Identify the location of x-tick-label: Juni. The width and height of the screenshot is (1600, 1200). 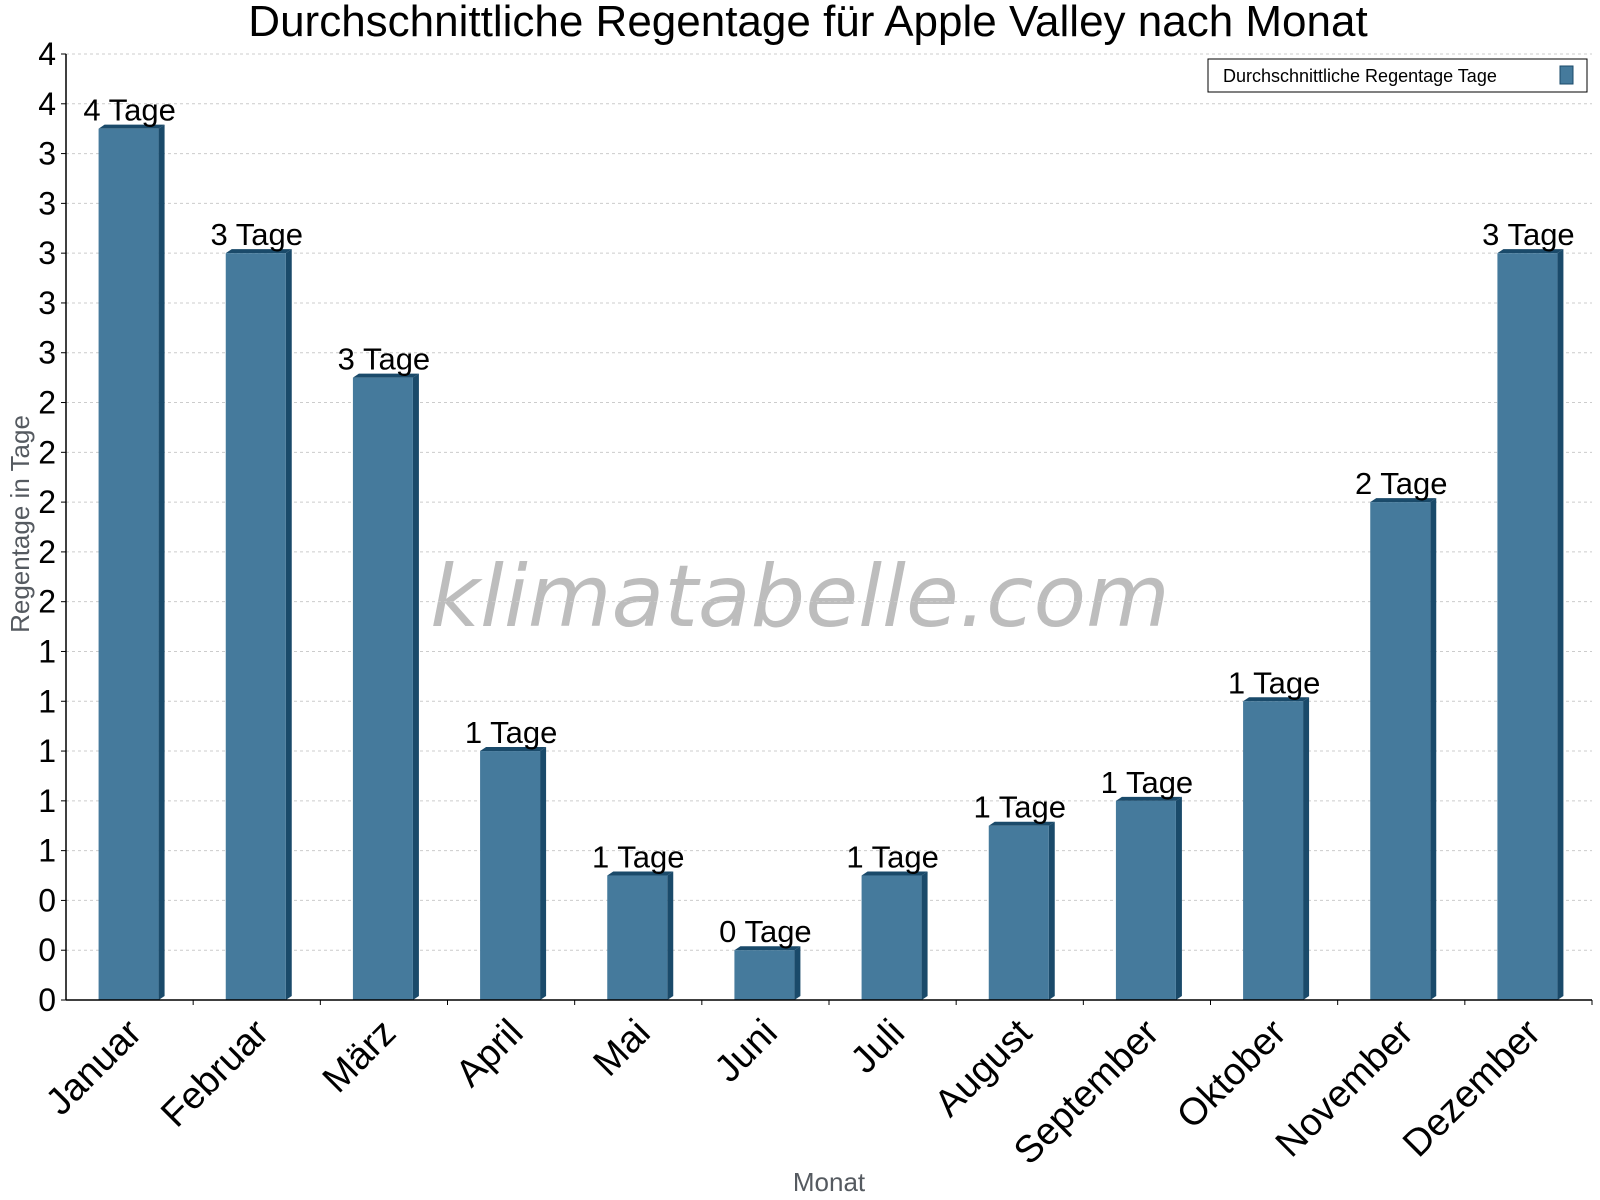
(746, 1051).